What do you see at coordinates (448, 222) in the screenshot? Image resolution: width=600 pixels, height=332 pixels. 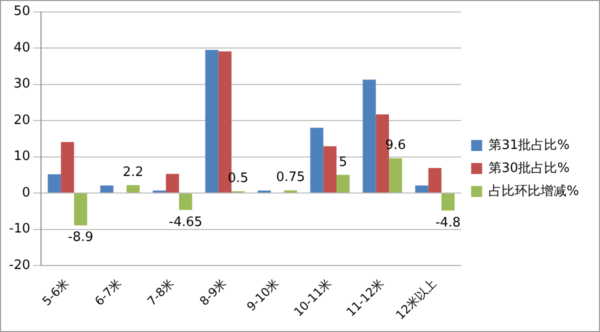 I see `data-label: -4.8` at bounding box center [448, 222].